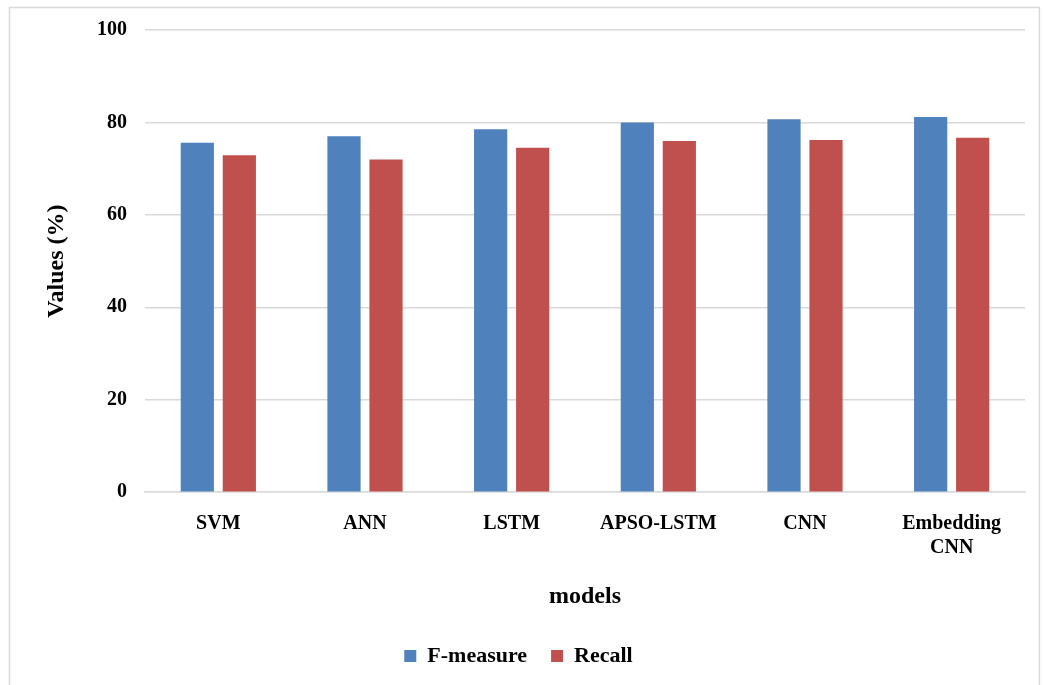 The width and height of the screenshot is (1044, 685). What do you see at coordinates (117, 120) in the screenshot?
I see `y-tick-label: 80` at bounding box center [117, 120].